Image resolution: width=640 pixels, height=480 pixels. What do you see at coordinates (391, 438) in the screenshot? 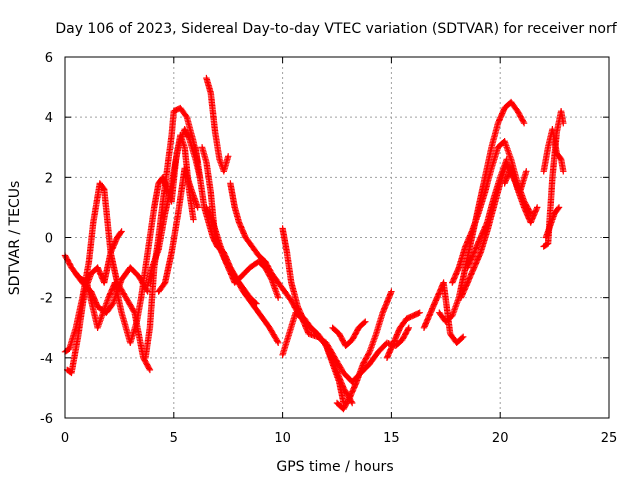
I see `x-tick-label: 15` at bounding box center [391, 438].